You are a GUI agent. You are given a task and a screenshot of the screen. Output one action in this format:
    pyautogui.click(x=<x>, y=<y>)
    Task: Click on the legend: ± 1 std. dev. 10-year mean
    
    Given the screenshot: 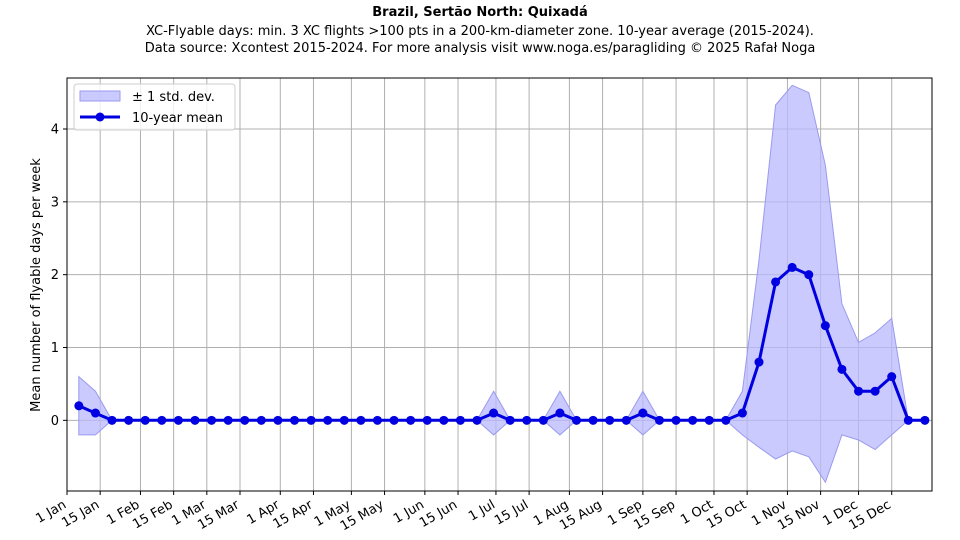 What is the action you would take?
    pyautogui.click(x=154, y=107)
    